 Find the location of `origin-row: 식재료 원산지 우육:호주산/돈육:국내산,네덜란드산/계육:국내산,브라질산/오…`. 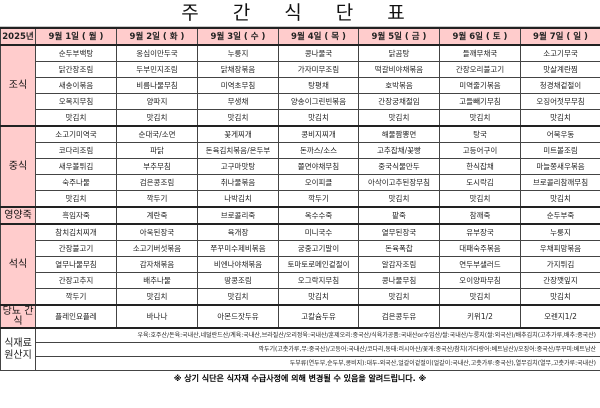

origin-row: 식재료 원산지 우육:호주산/돈육:국내산,네덜란드산/계육:국내산,브라질산/오… is located at coordinates (300, 349).